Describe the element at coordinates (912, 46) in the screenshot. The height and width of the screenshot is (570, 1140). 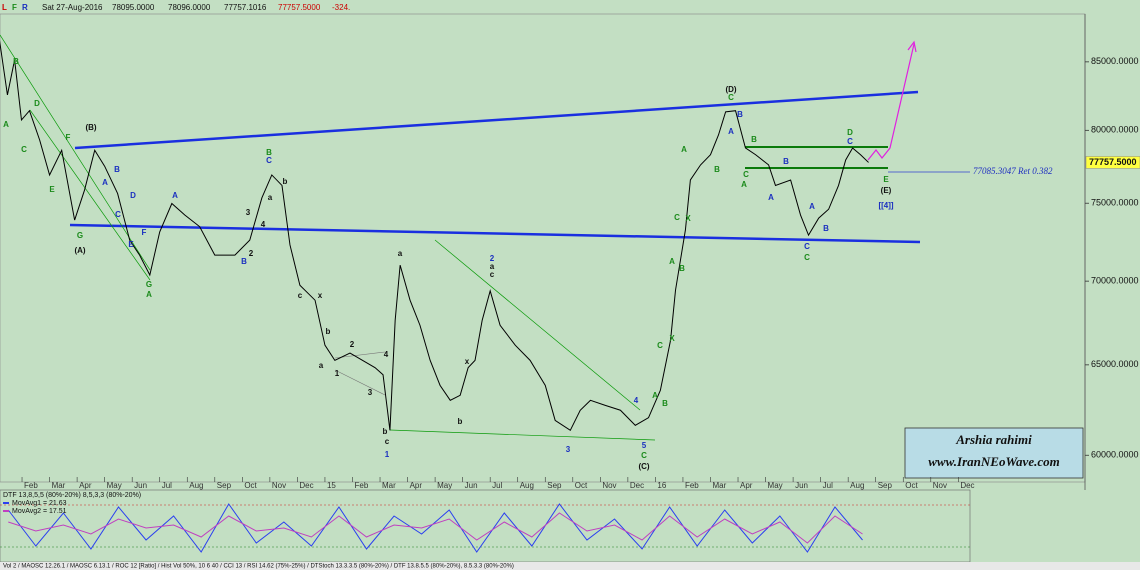
I see `projection-arrow` at that location.